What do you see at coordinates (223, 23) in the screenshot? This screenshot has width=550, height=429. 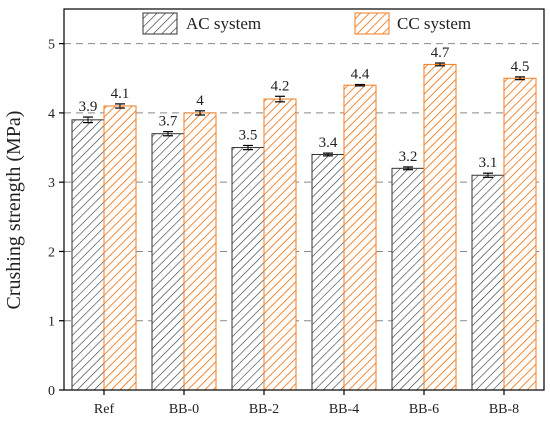 I see `legend-label-ac-system: AC system` at bounding box center [223, 23].